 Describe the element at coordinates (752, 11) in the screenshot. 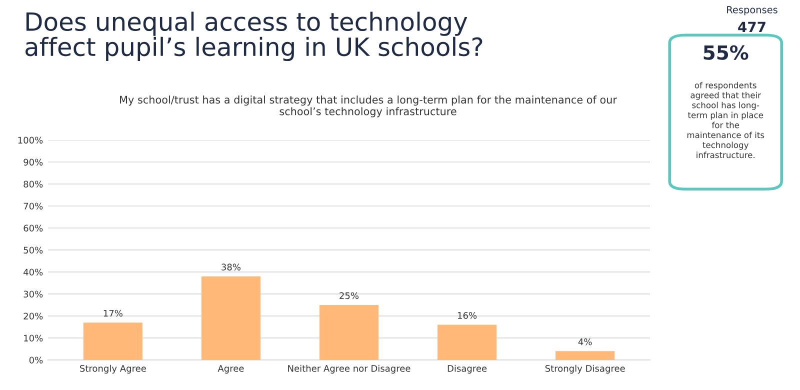

I see `text: Responses` at that location.